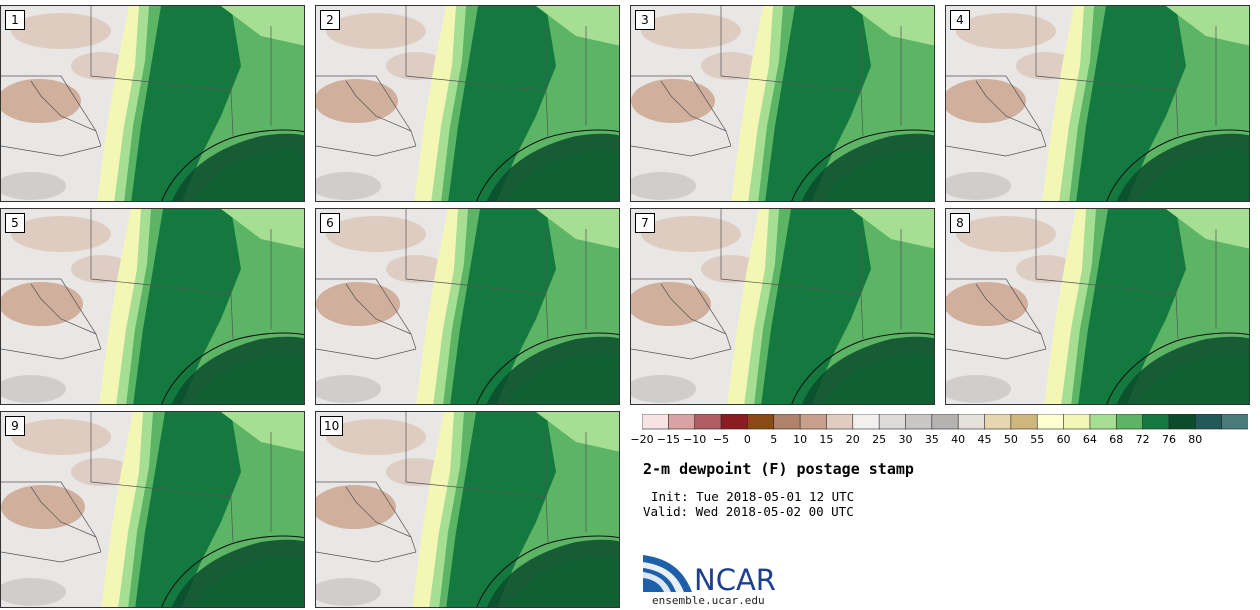 The height and width of the screenshot is (610, 1260). Describe the element at coordinates (15, 20) in the screenshot. I see `member-number: 1` at that location.